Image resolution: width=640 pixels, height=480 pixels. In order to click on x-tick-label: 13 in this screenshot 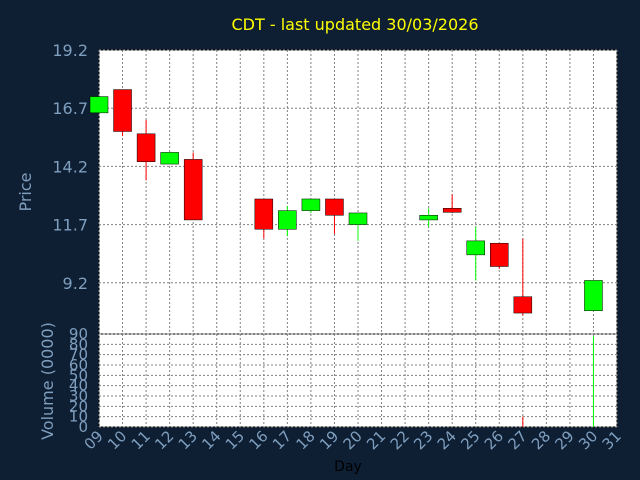, I will do `click(188, 440)`.